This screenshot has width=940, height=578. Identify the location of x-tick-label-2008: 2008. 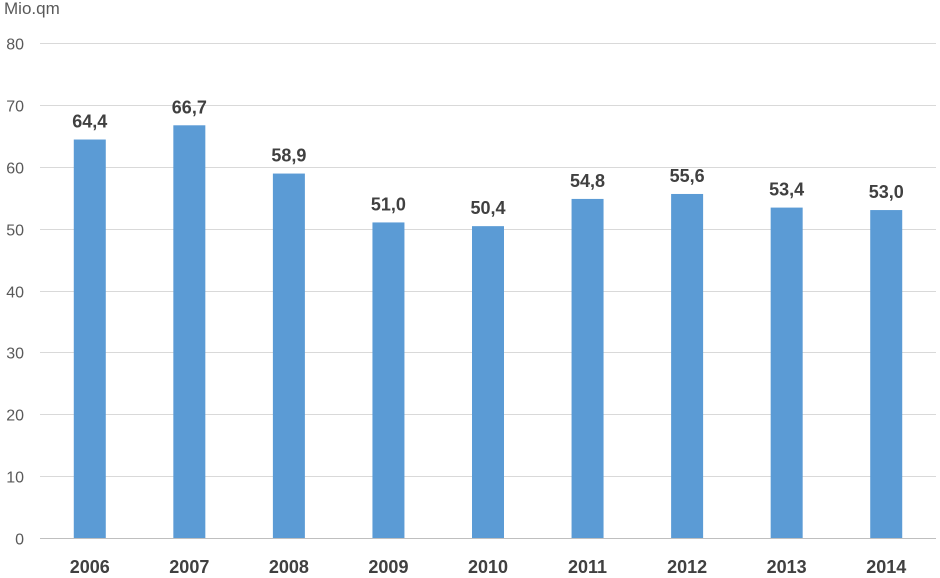
(289, 567).